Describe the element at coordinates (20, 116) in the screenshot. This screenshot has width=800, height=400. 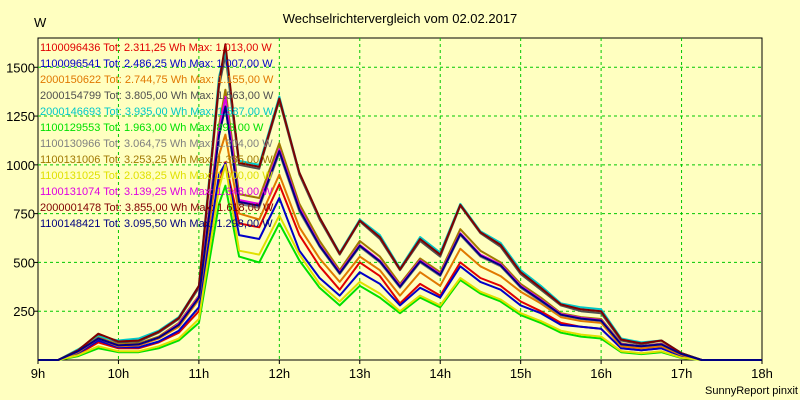
I see `y-tick-label: 1250` at that location.